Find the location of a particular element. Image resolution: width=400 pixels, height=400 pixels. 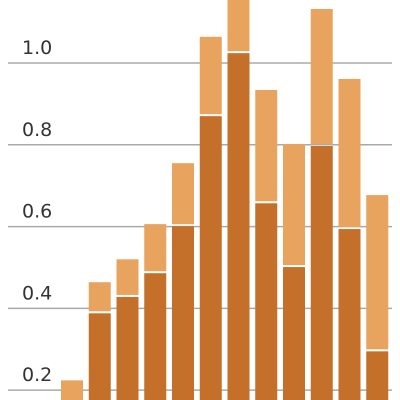

y-tick-label: 0.6 is located at coordinates (37, 212).